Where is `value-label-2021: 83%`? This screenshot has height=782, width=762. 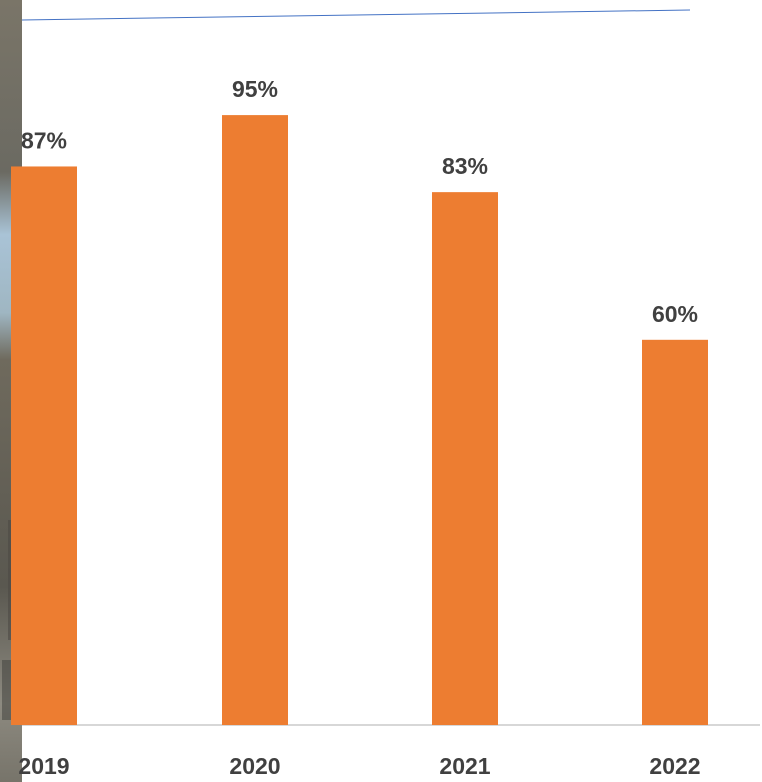 value-label-2021: 83% is located at coordinates (465, 166).